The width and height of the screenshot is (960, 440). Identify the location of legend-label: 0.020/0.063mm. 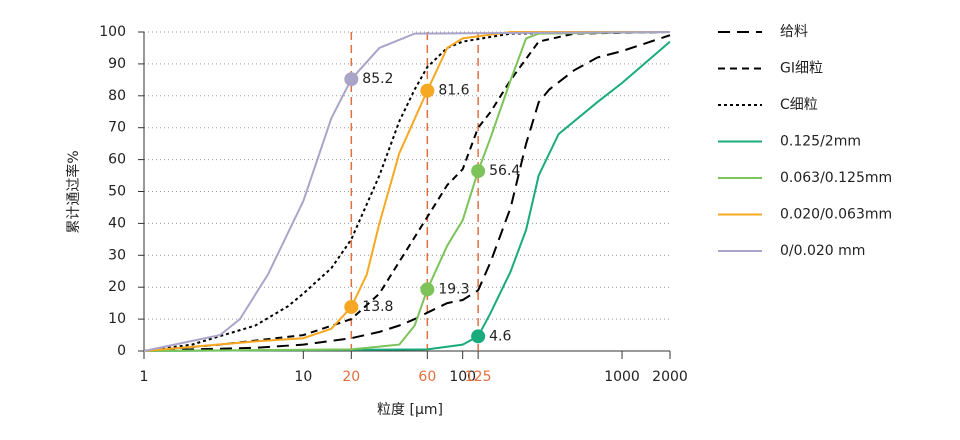
(836, 215).